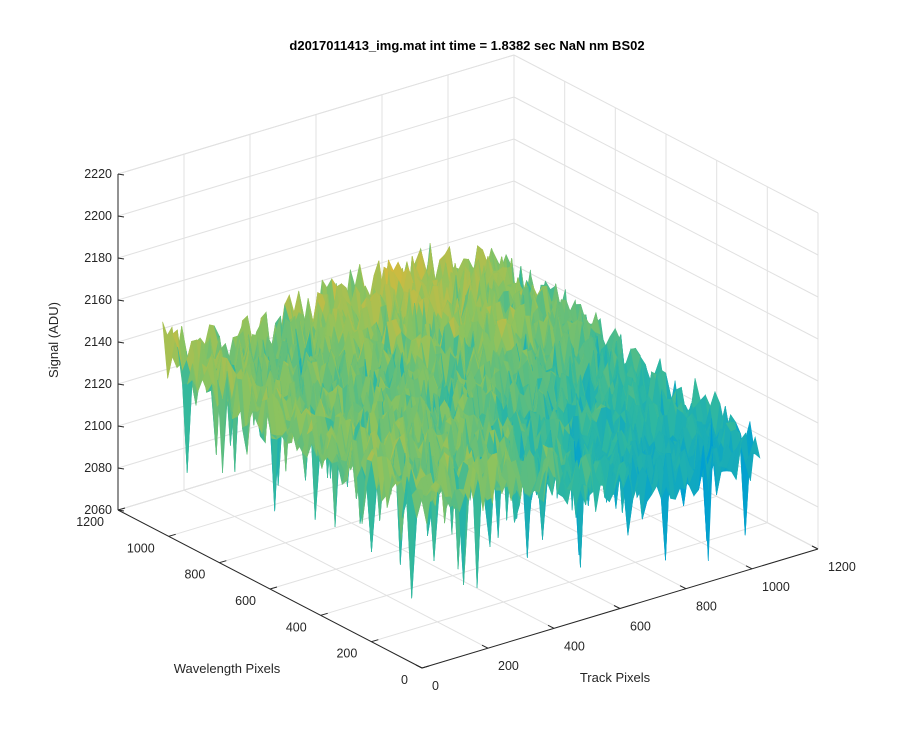 The width and height of the screenshot is (900, 750). I want to click on y-tick-label: 200, so click(346, 654).